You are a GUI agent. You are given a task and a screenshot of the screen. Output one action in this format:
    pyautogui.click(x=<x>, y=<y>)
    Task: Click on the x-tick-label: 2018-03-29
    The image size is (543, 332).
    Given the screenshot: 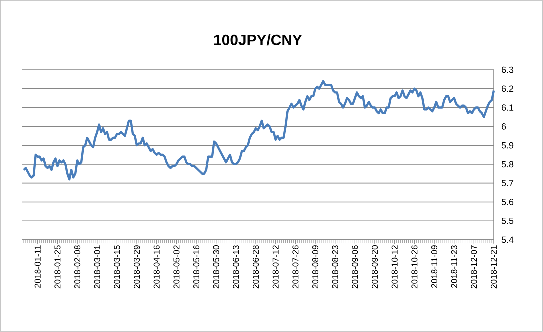 What is the action you would take?
    pyautogui.click(x=137, y=267)
    